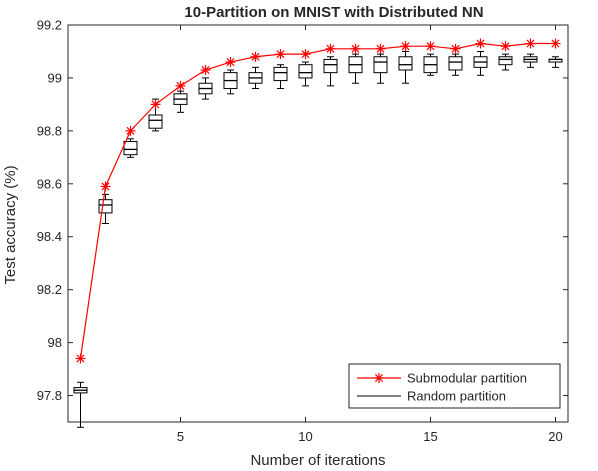 The height and width of the screenshot is (471, 598). I want to click on y-tick-label: 99.2, so click(49, 25).